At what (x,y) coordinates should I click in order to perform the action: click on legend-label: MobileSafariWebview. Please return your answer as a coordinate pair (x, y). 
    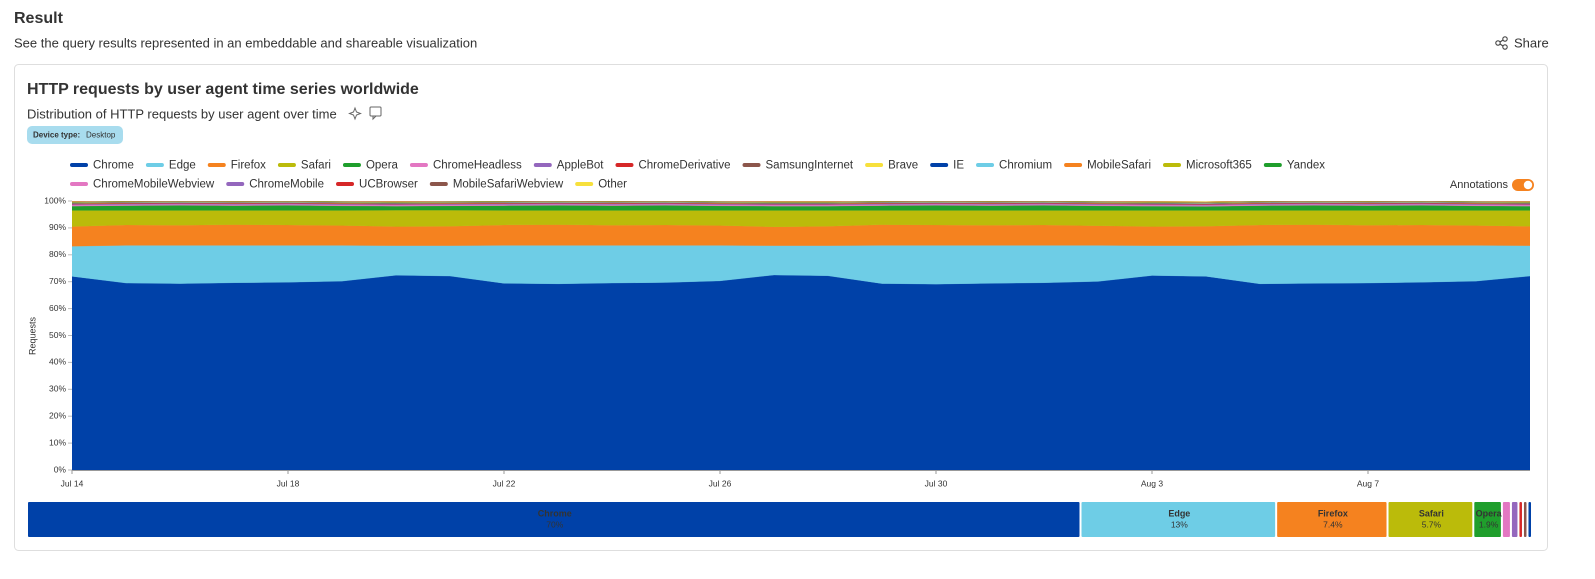
    Looking at the image, I should click on (508, 185).